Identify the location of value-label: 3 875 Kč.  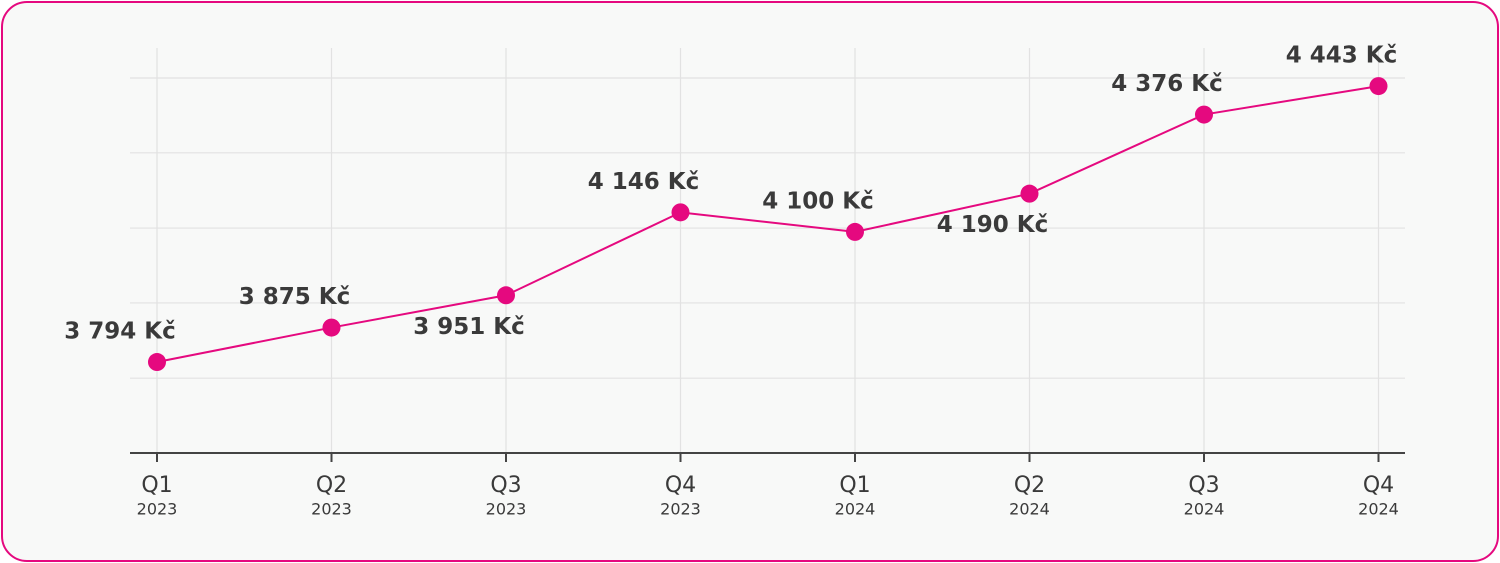
(295, 297).